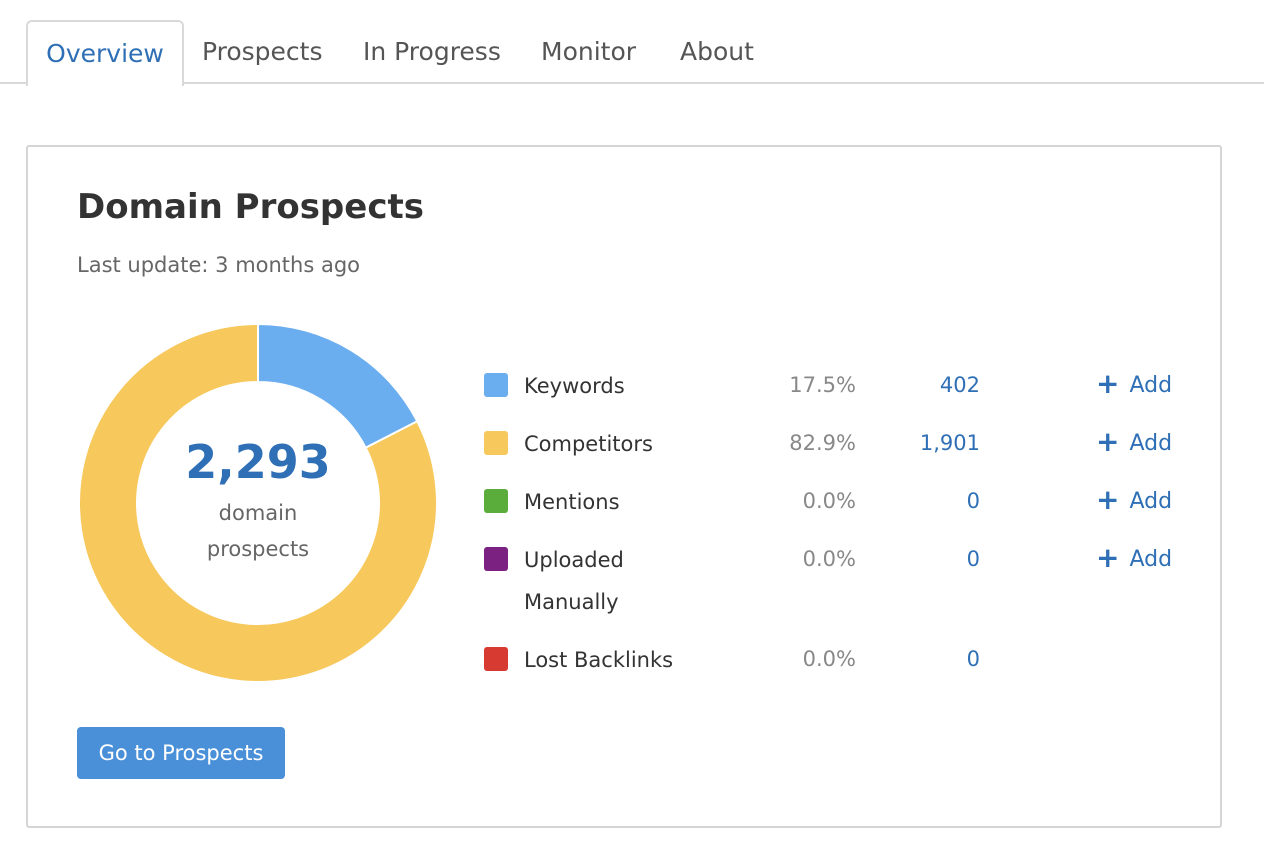 Image resolution: width=1264 pixels, height=854 pixels. What do you see at coordinates (219, 265) in the screenshot?
I see `last-update-text: Last update: 3 months ago` at bounding box center [219, 265].